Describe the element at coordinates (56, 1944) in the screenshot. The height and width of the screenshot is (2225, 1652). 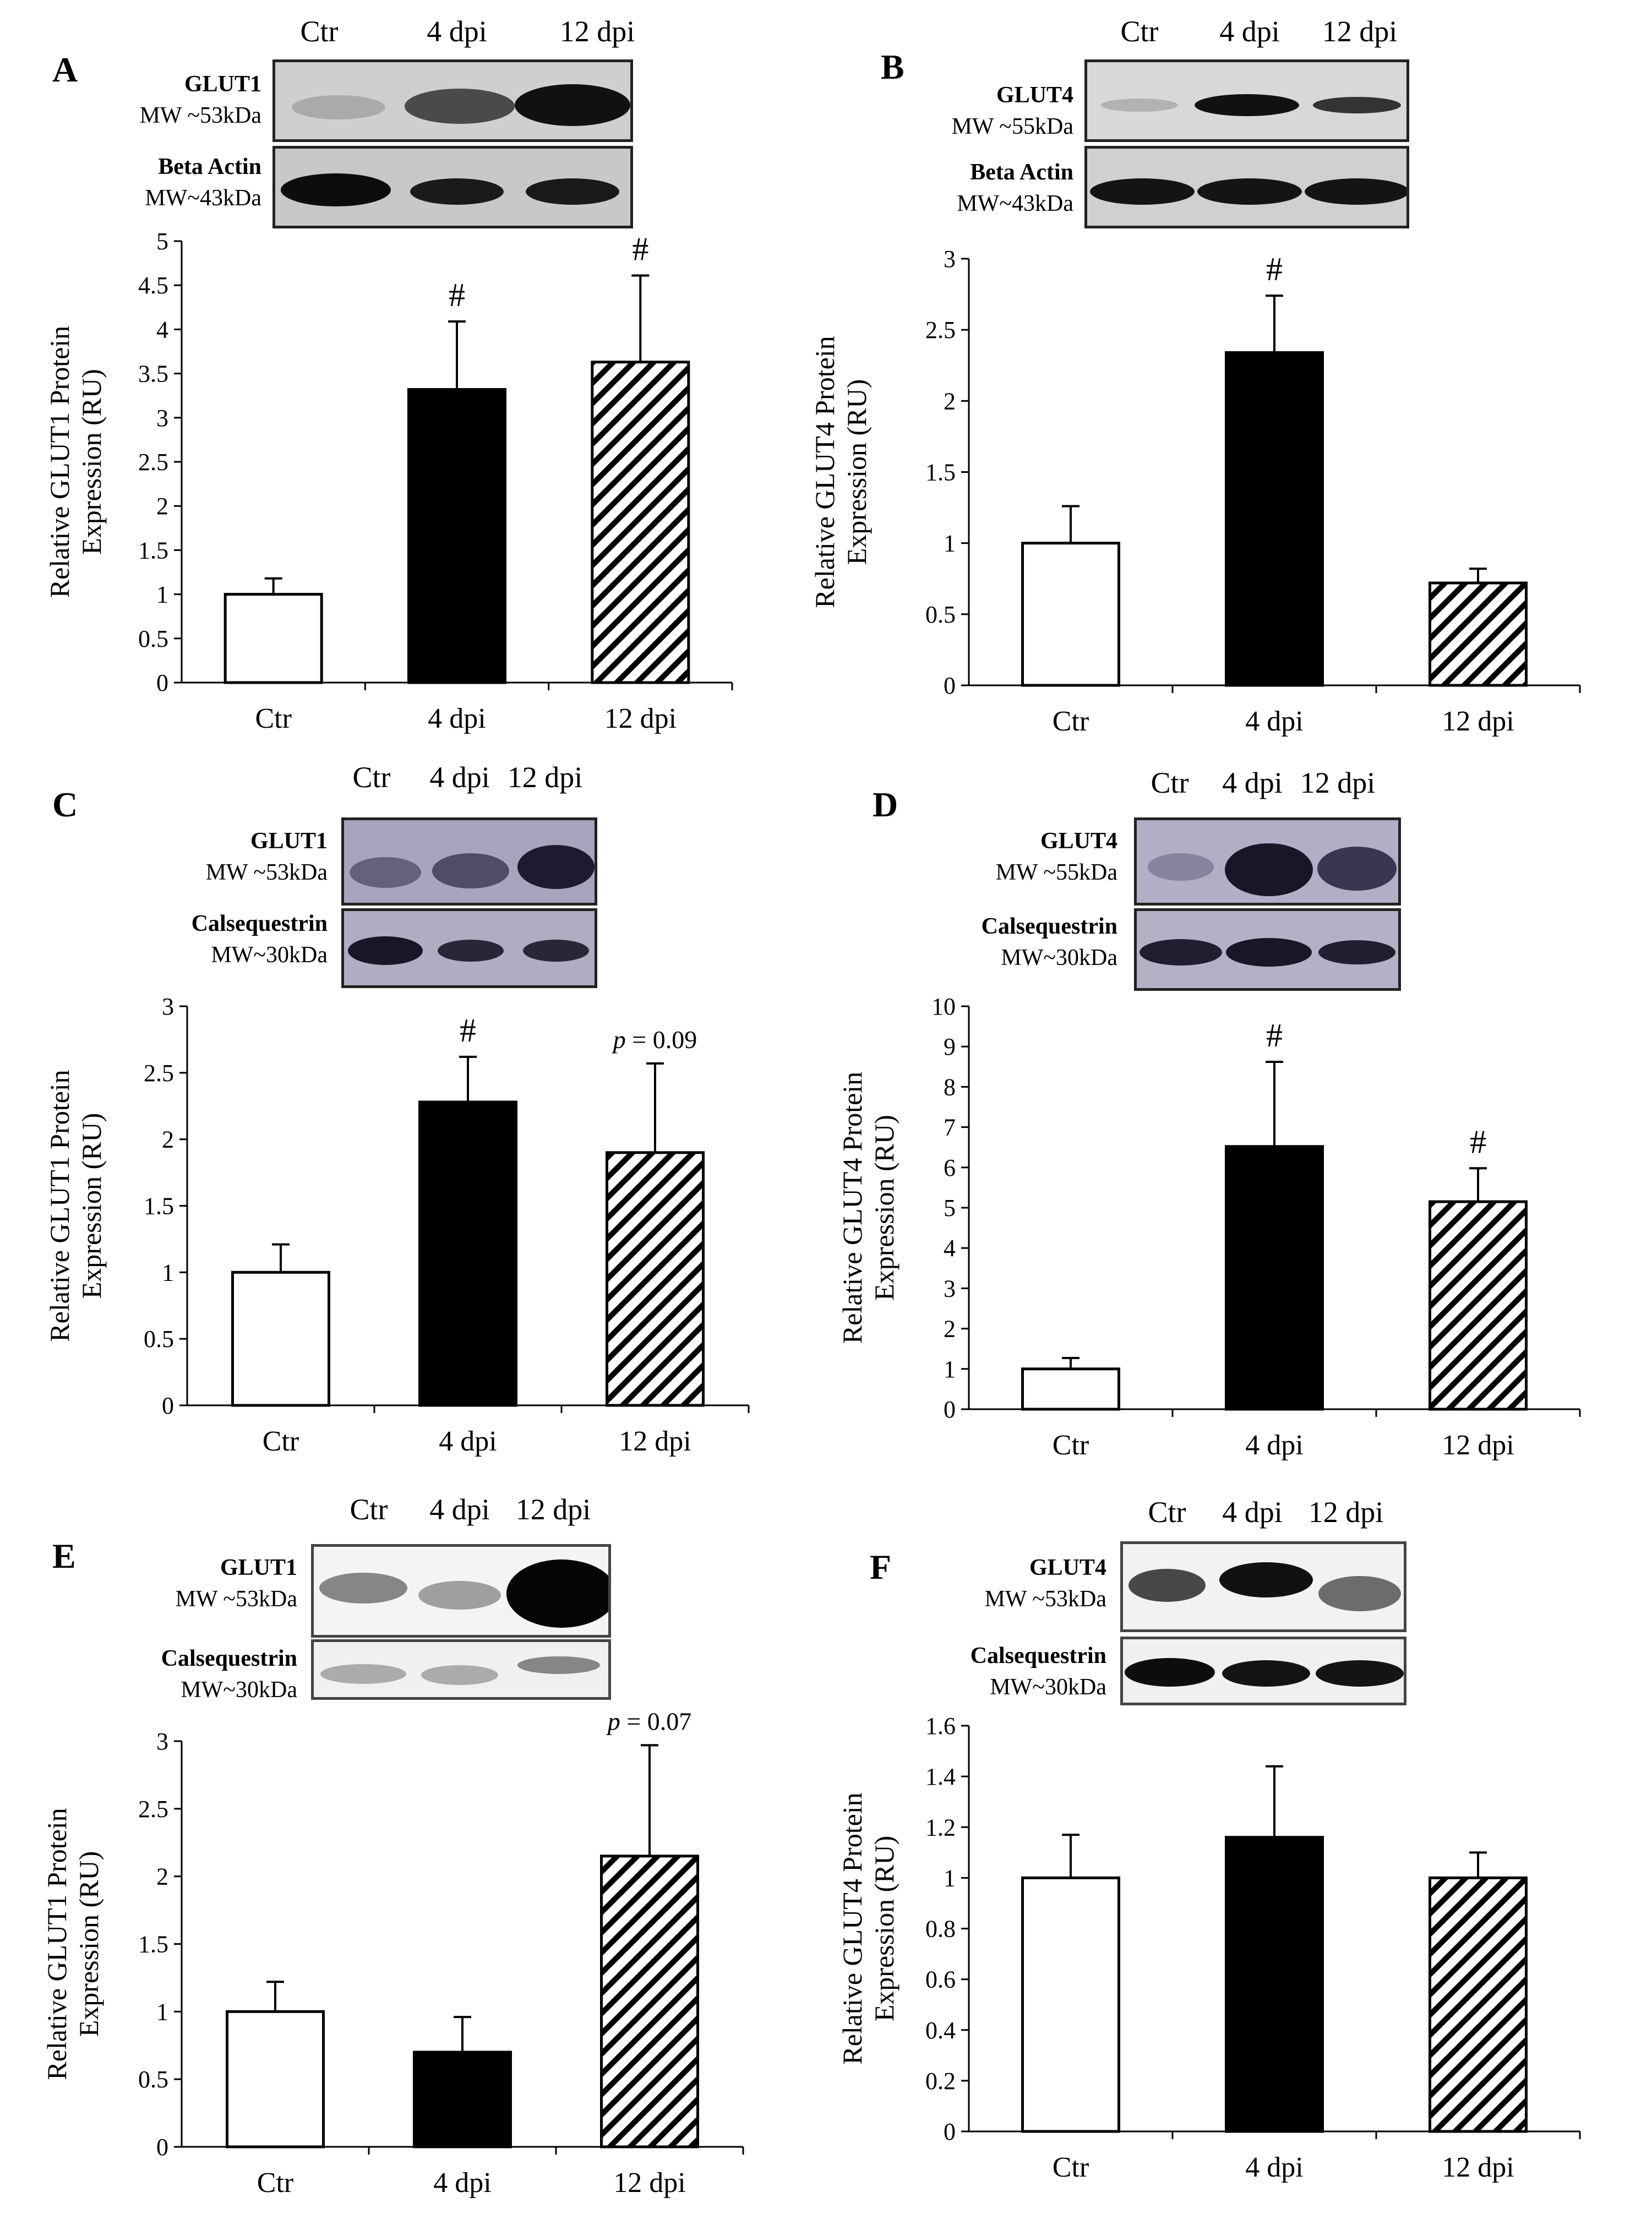
I see `y-axis-label: Relative GLUT1 Protein` at that location.